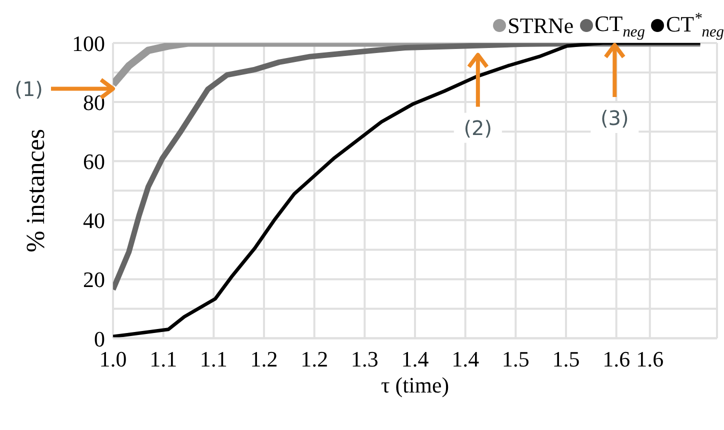 This screenshot has width=724, height=430. What do you see at coordinates (415, 385) in the screenshot?
I see `x-axis-title: τ (time)` at bounding box center [415, 385].